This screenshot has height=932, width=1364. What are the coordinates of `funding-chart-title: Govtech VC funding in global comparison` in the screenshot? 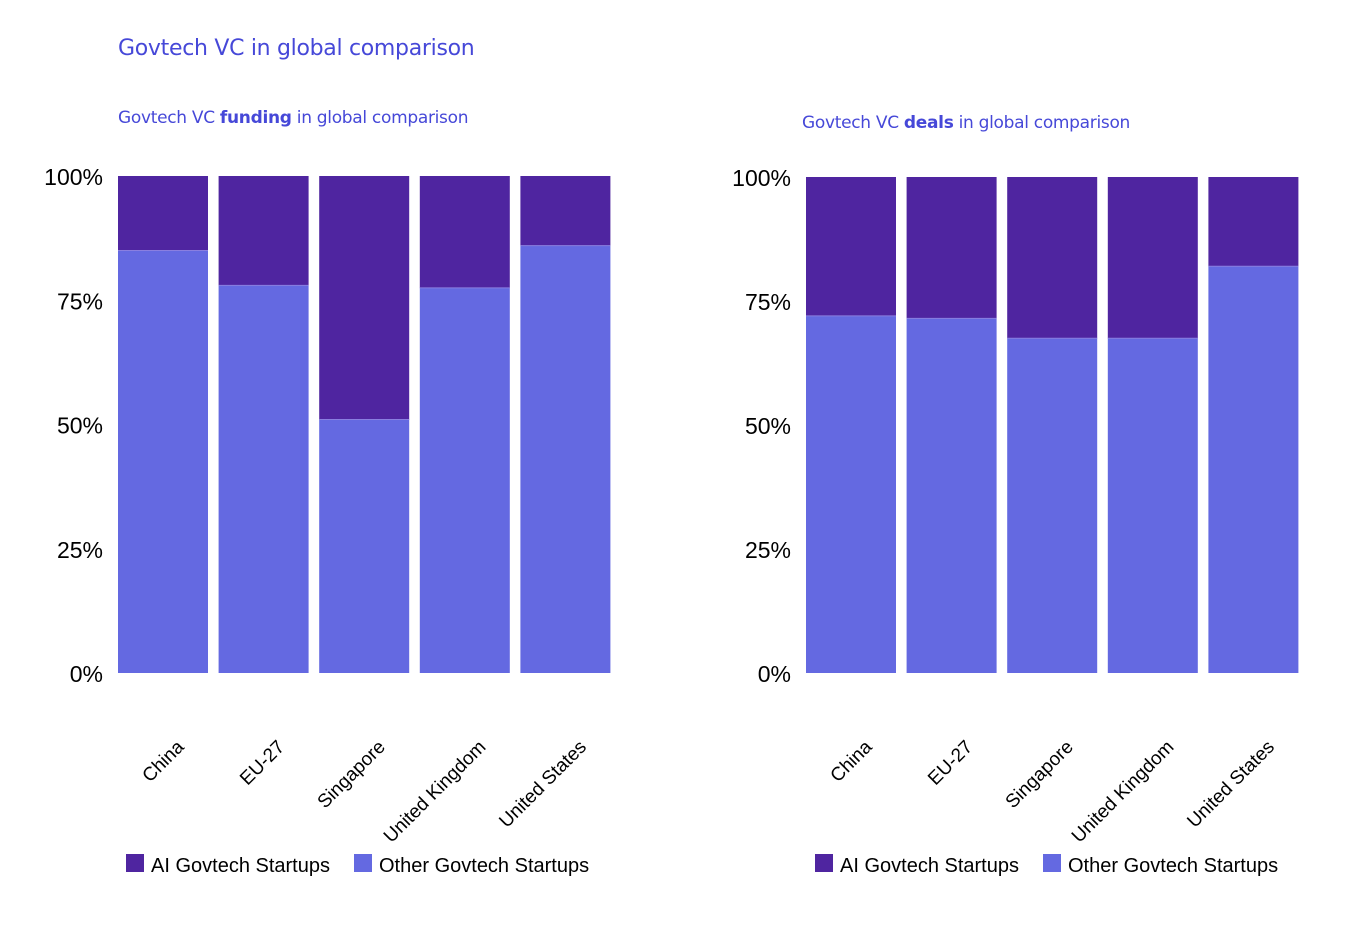 It's located at (293, 118).